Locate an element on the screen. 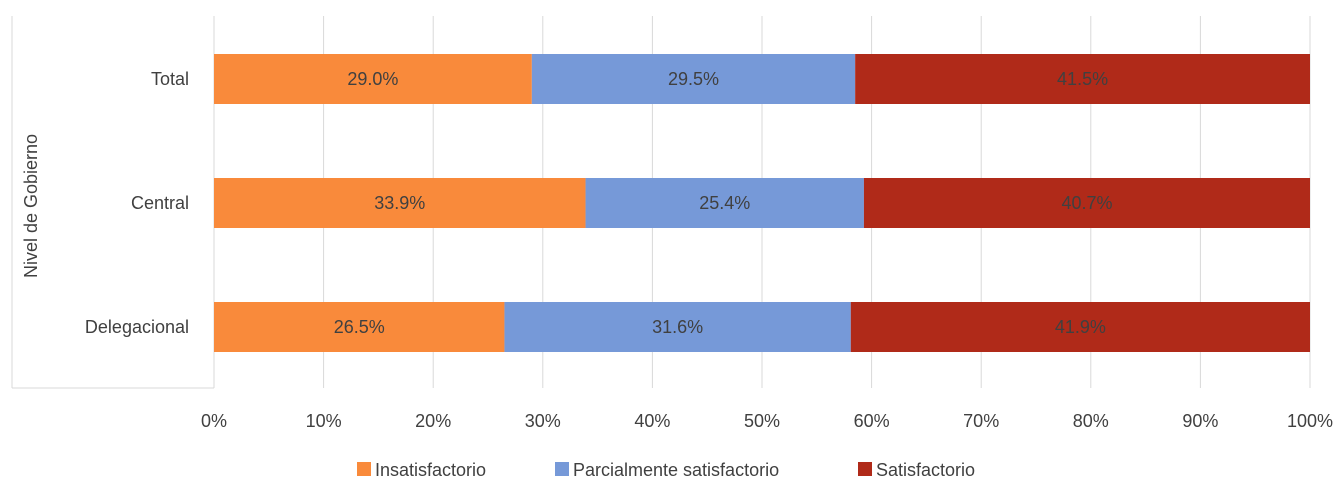 The height and width of the screenshot is (482, 1339). bar-parcialmente-satisfactorio-delegacional is located at coordinates (677, 327).